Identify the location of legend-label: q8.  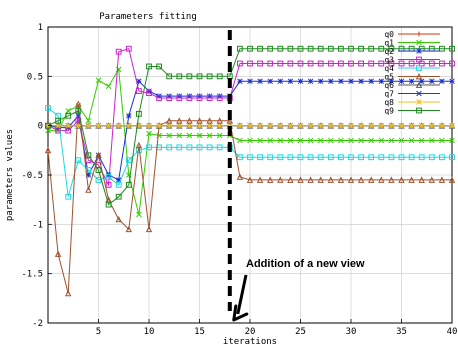
(389, 102).